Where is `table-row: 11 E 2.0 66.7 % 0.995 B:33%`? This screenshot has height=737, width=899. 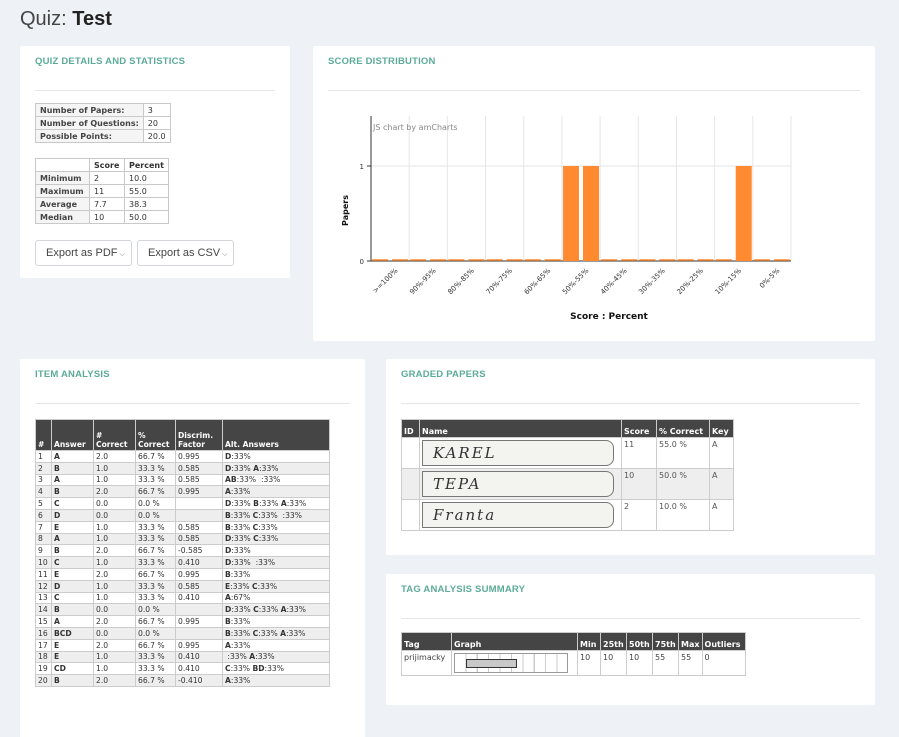 table-row: 11 E 2.0 66.7 % 0.995 B:33% is located at coordinates (182, 574).